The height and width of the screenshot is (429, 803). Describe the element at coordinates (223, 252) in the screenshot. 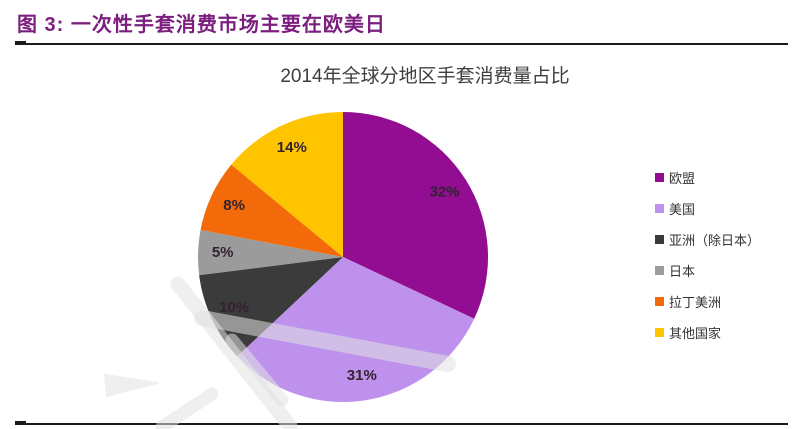

I see `slice-data-label: 5%` at that location.